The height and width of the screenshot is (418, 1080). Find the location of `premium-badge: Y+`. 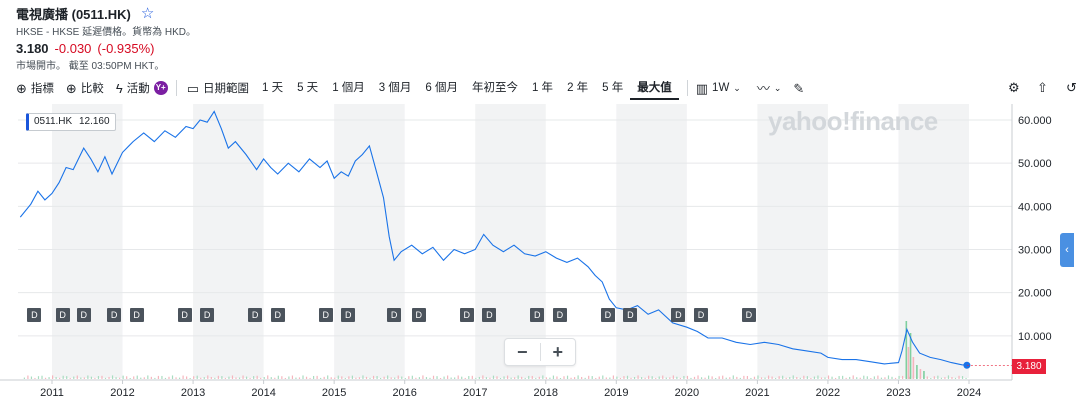

premium-badge: Y+ is located at coordinates (160, 88).